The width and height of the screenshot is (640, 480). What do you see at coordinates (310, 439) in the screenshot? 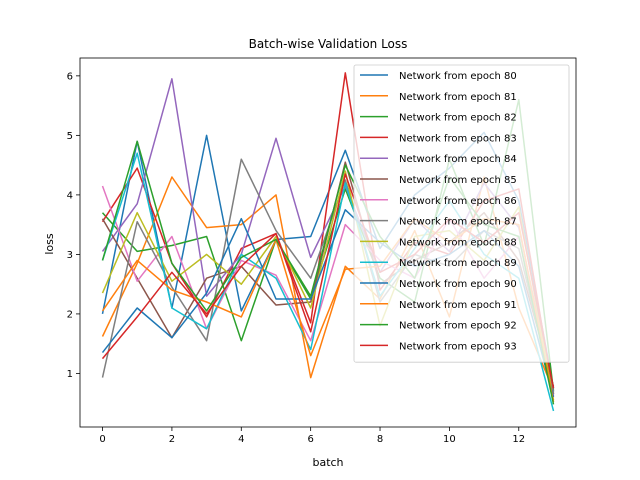
I see `x-tick-label: 6` at bounding box center [310, 439].